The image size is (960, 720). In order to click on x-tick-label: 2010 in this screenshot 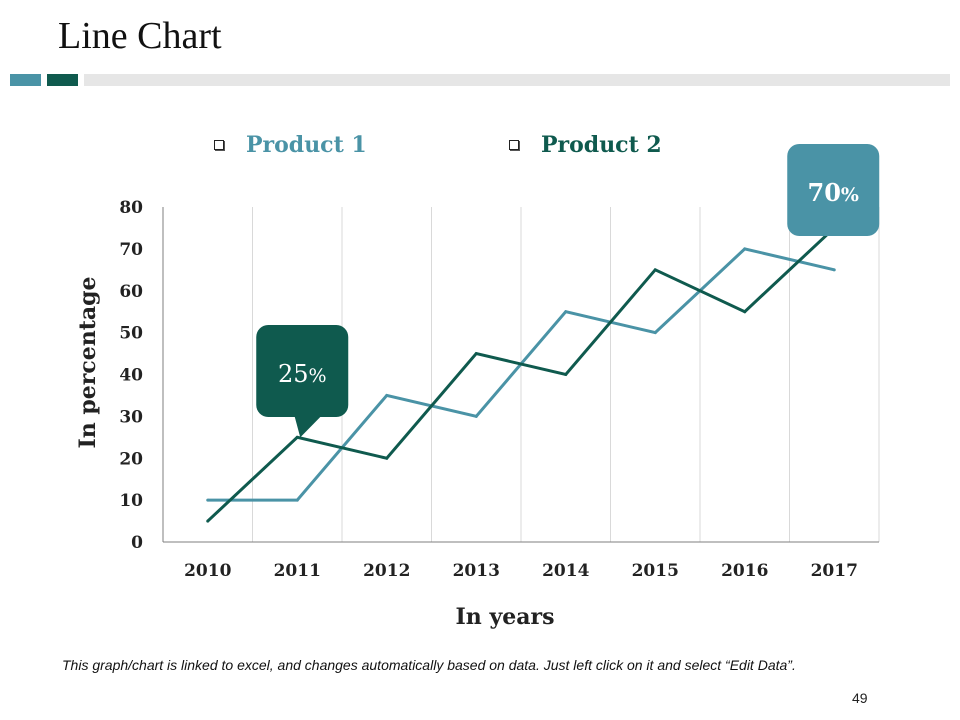, I will do `click(207, 571)`.